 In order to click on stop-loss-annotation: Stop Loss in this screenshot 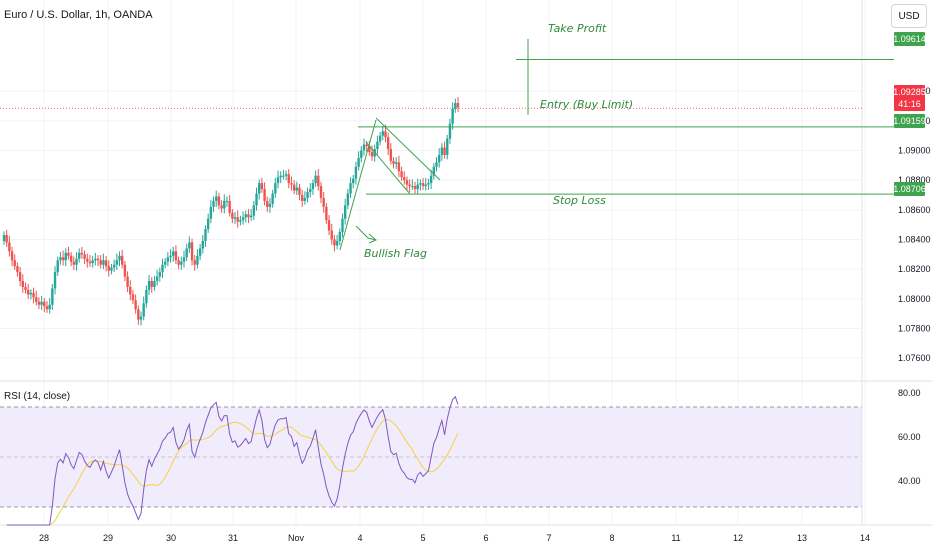, I will do `click(579, 200)`.